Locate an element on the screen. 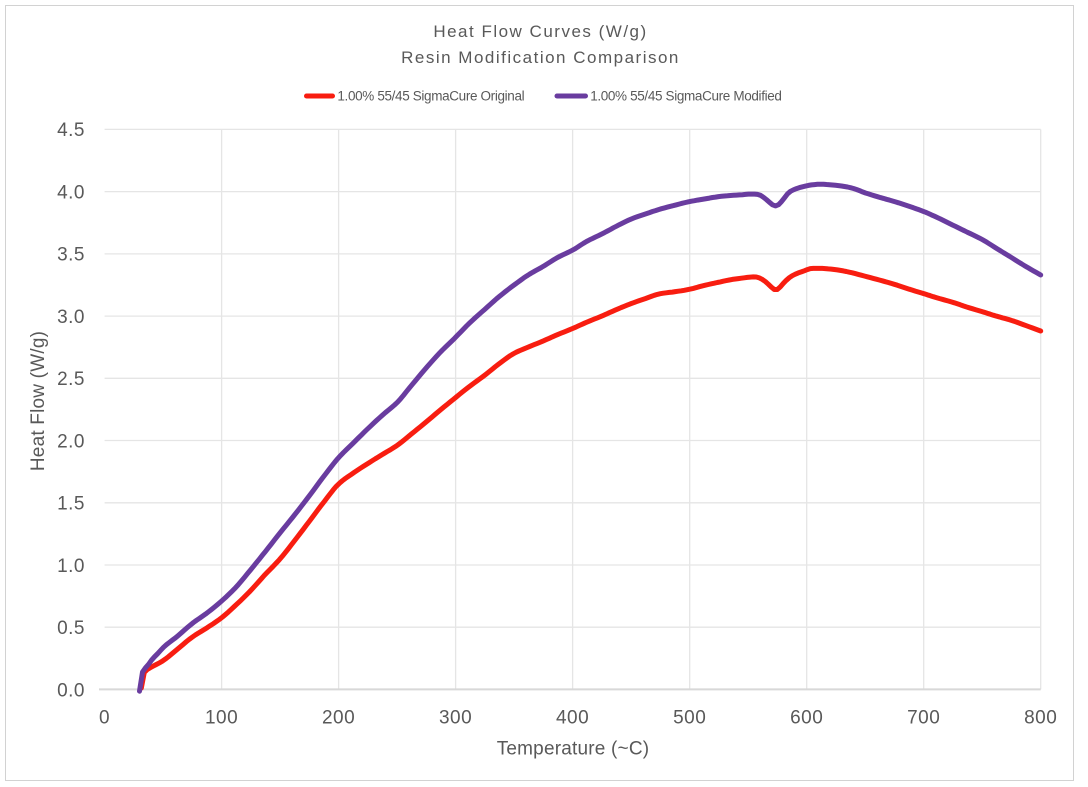 The image size is (1088, 787). svg-text: 400 is located at coordinates (572, 717).